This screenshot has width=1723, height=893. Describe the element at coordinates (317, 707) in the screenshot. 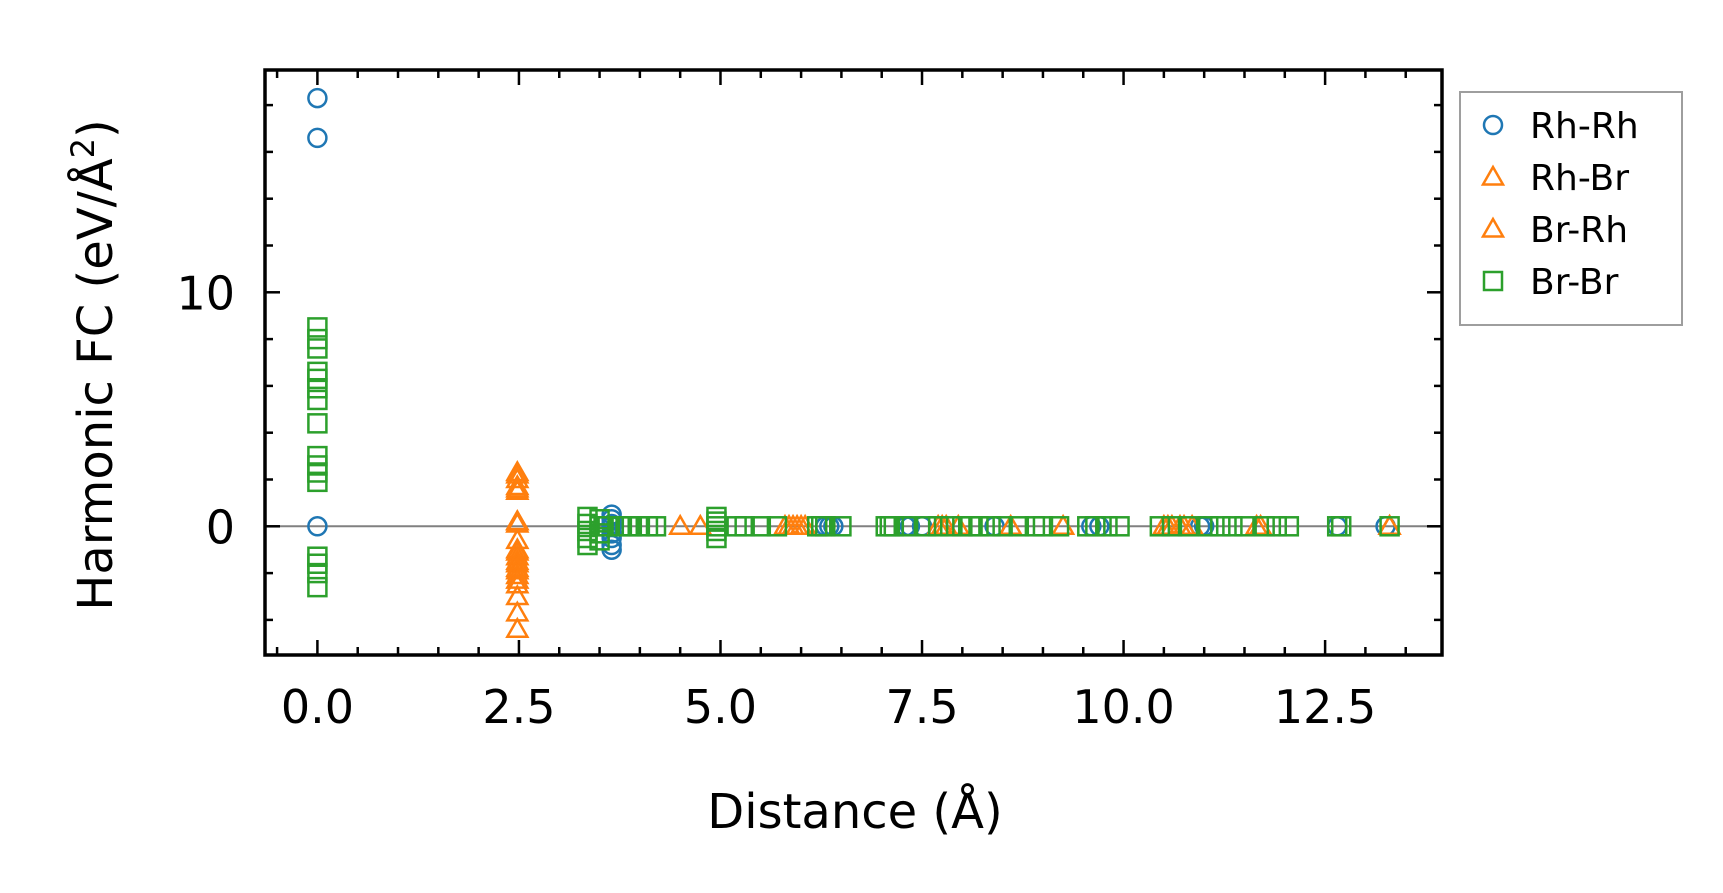

I see `x-tick-label: 0.0` at that location.